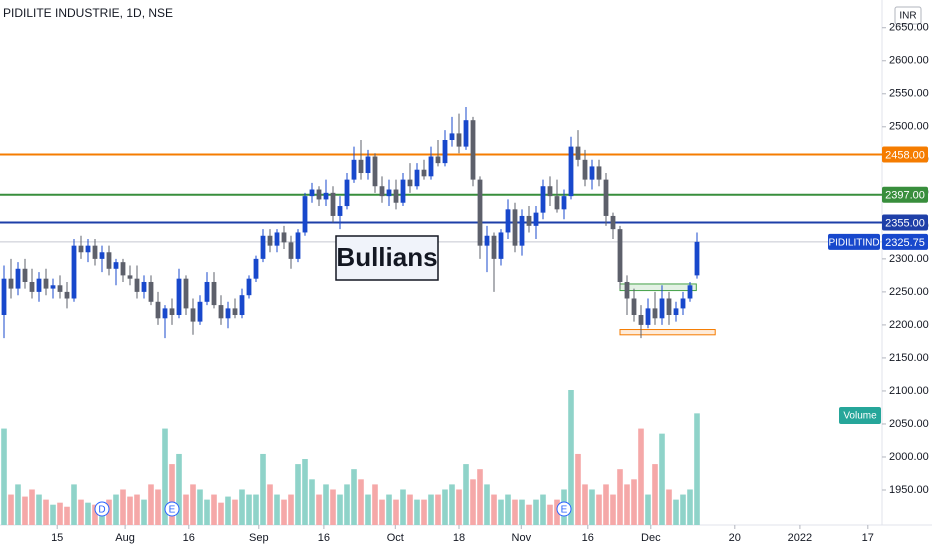 The width and height of the screenshot is (932, 550). What do you see at coordinates (88, 13) in the screenshot?
I see `chart-title: PIDILITE INDUSTRIE, 1D, NSE` at bounding box center [88, 13].